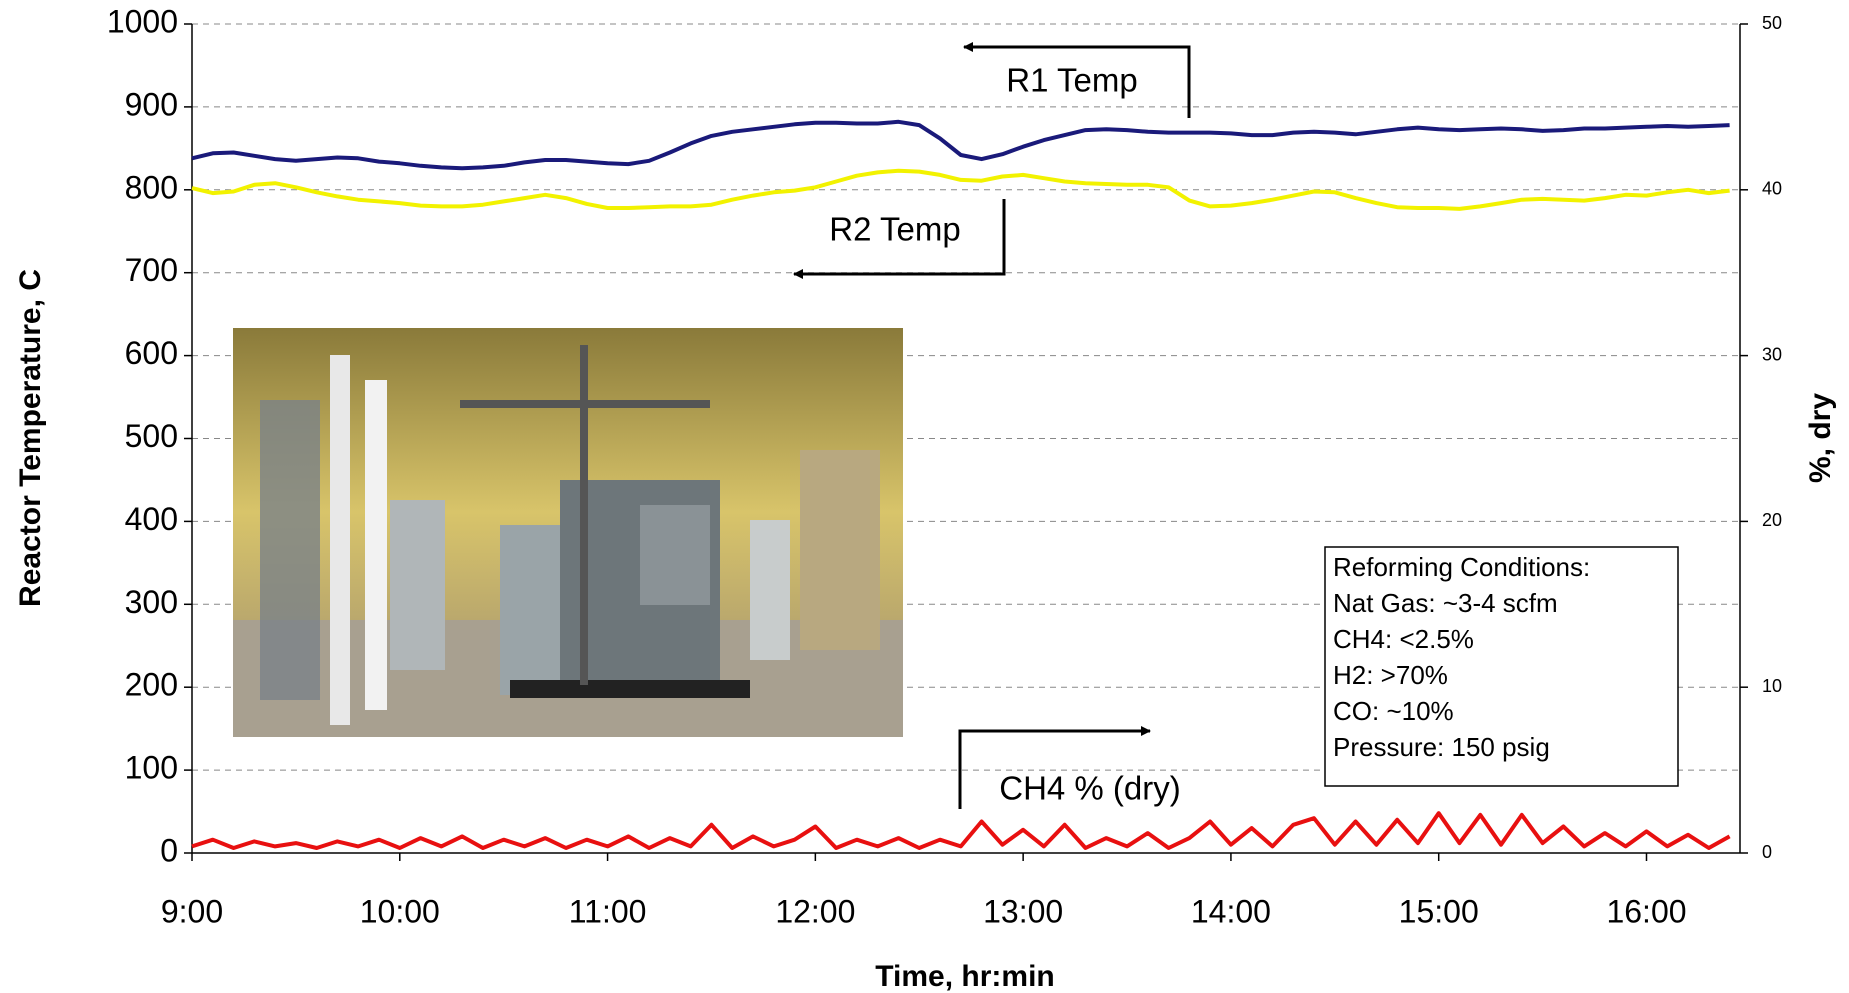 The height and width of the screenshot is (993, 1849). I want to click on x-tick-label: 10:00, so click(400, 911).